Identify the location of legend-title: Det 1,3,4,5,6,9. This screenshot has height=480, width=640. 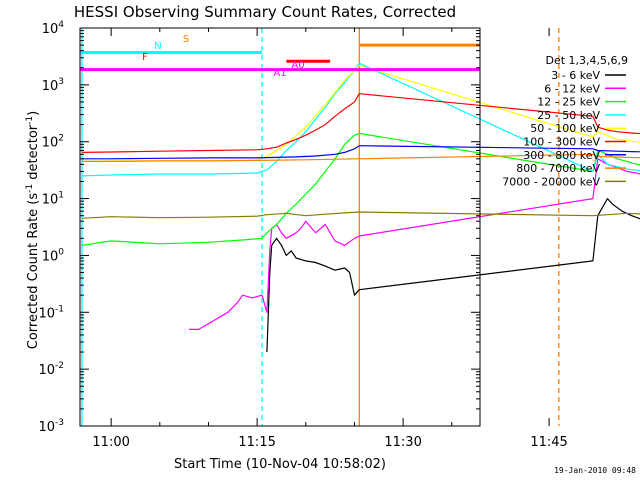
(586, 60).